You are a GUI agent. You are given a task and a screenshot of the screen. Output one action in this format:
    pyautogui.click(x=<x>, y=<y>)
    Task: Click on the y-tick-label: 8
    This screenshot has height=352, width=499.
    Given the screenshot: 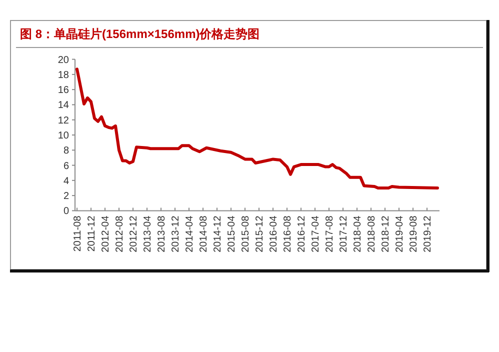 What is the action you would take?
    pyautogui.click(x=66, y=151)
    